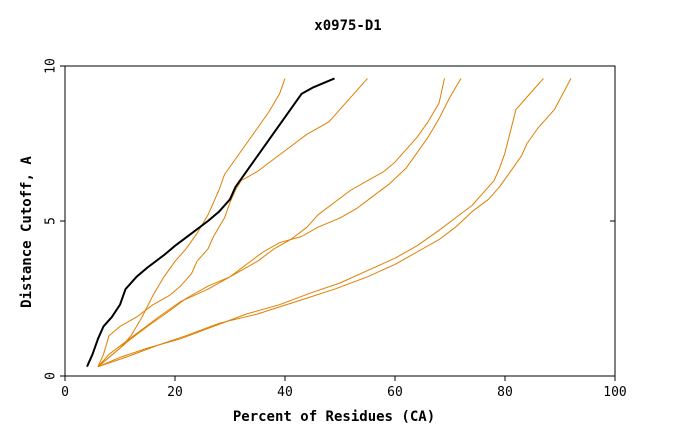 The image size is (680, 445). I want to click on y-tick-label: 0, so click(51, 376).